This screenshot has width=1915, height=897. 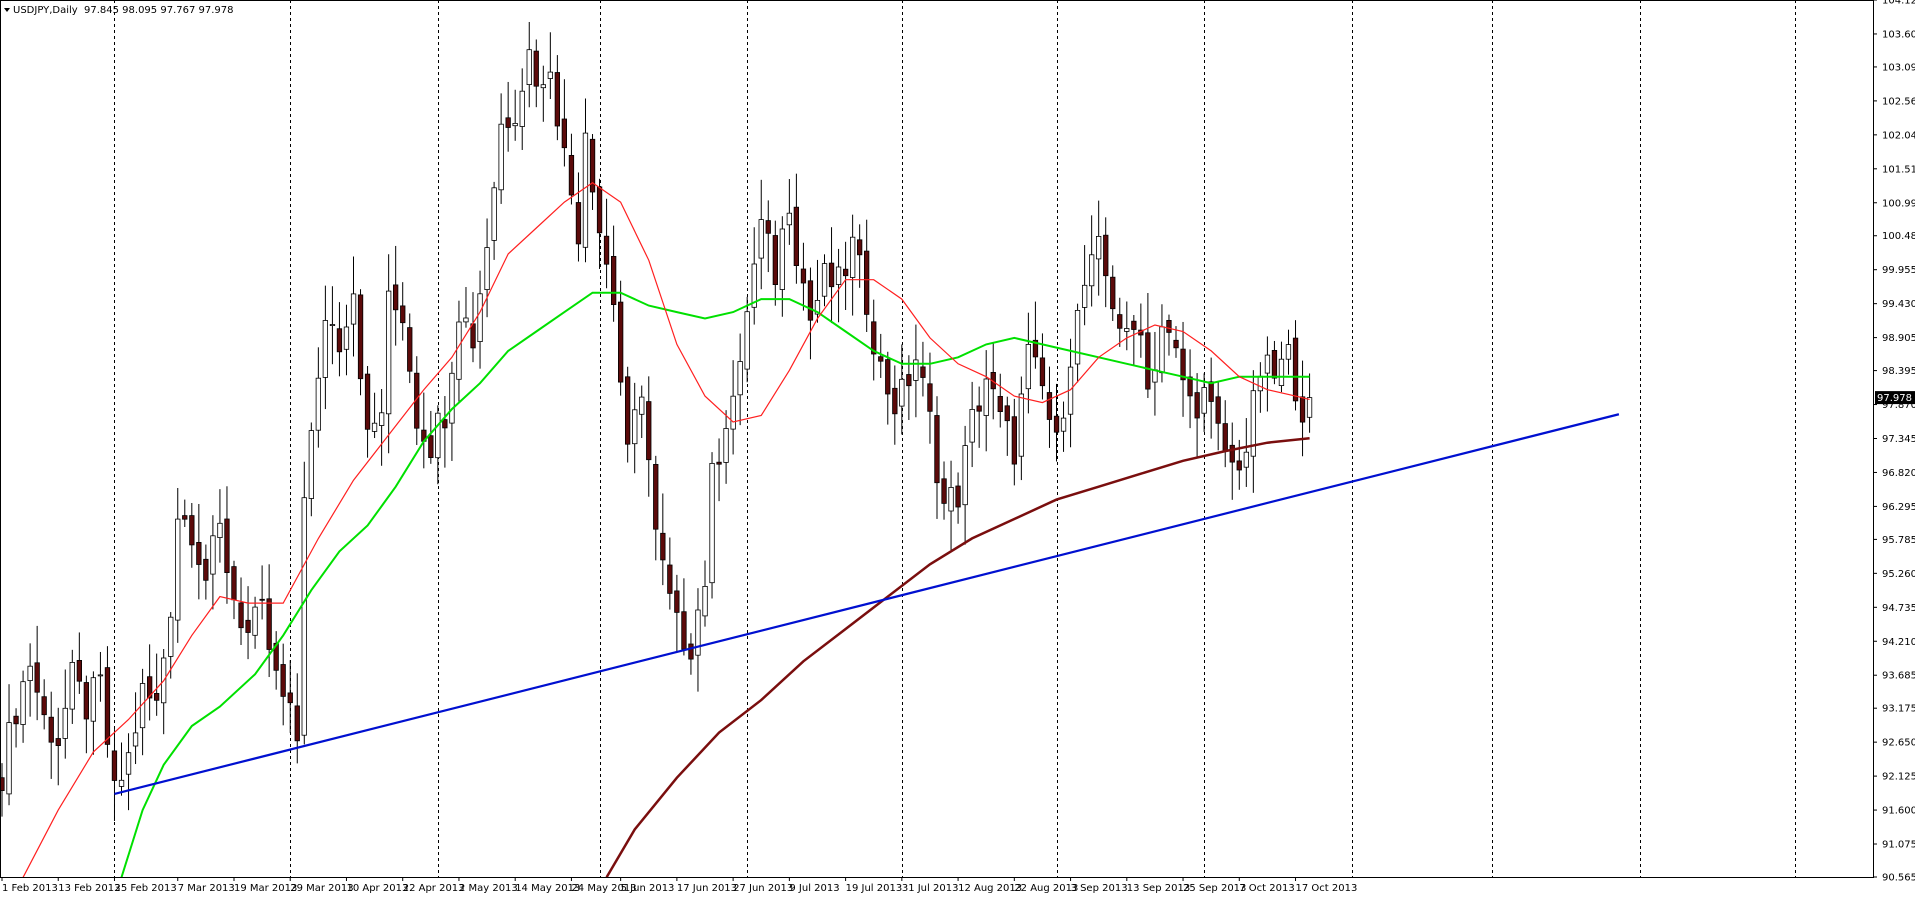 I want to click on x-tick-label: 7 Oct 2013, so click(x=1266, y=888).